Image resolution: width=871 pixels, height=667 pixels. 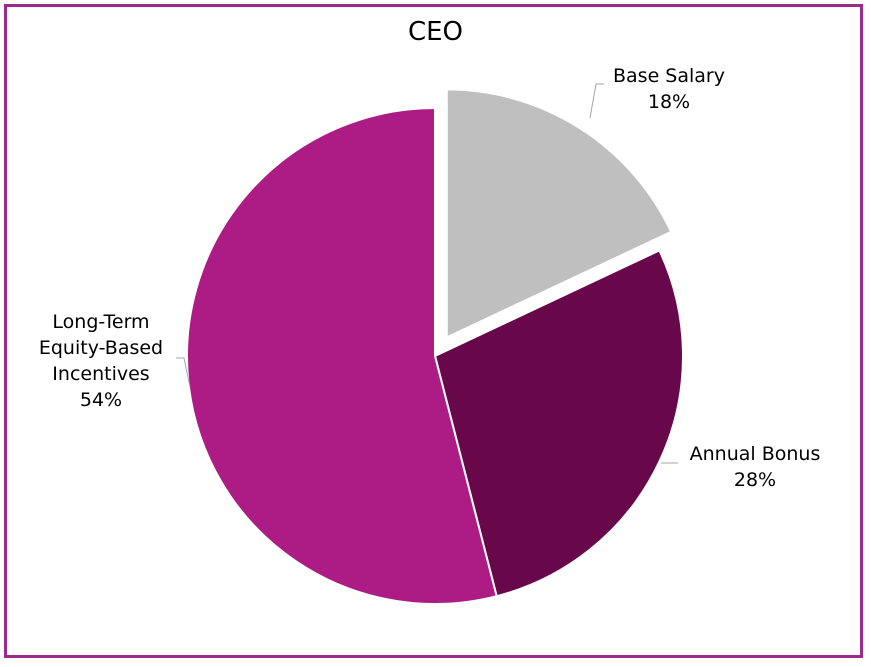 I want to click on label-annual-bonus: Annual Bonus 28%, so click(x=755, y=467).